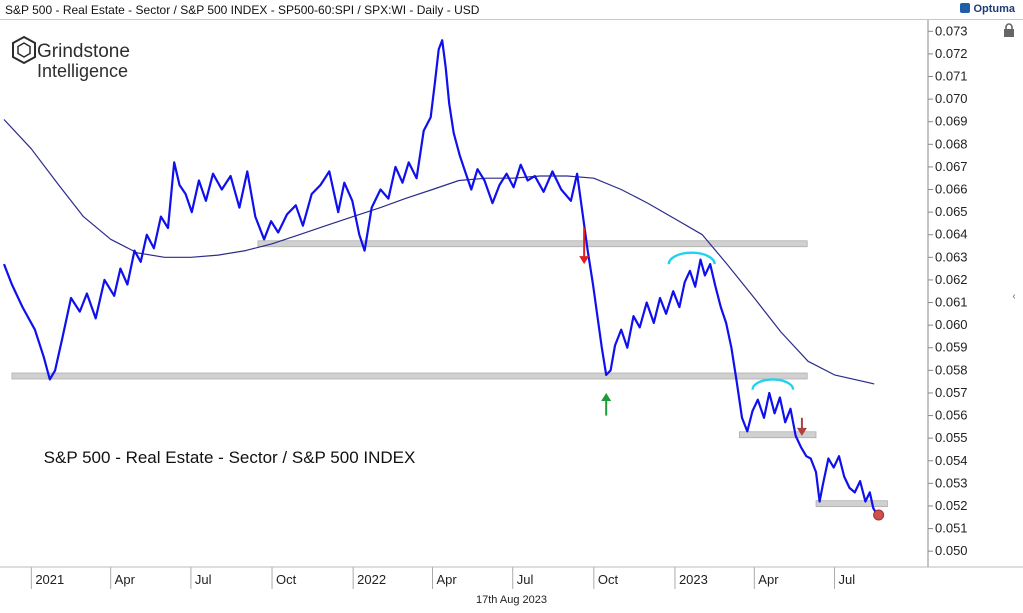 This screenshot has width=1023, height=613. What do you see at coordinates (951, 121) in the screenshot?
I see `y-tick-label-4: 0.069` at bounding box center [951, 121].